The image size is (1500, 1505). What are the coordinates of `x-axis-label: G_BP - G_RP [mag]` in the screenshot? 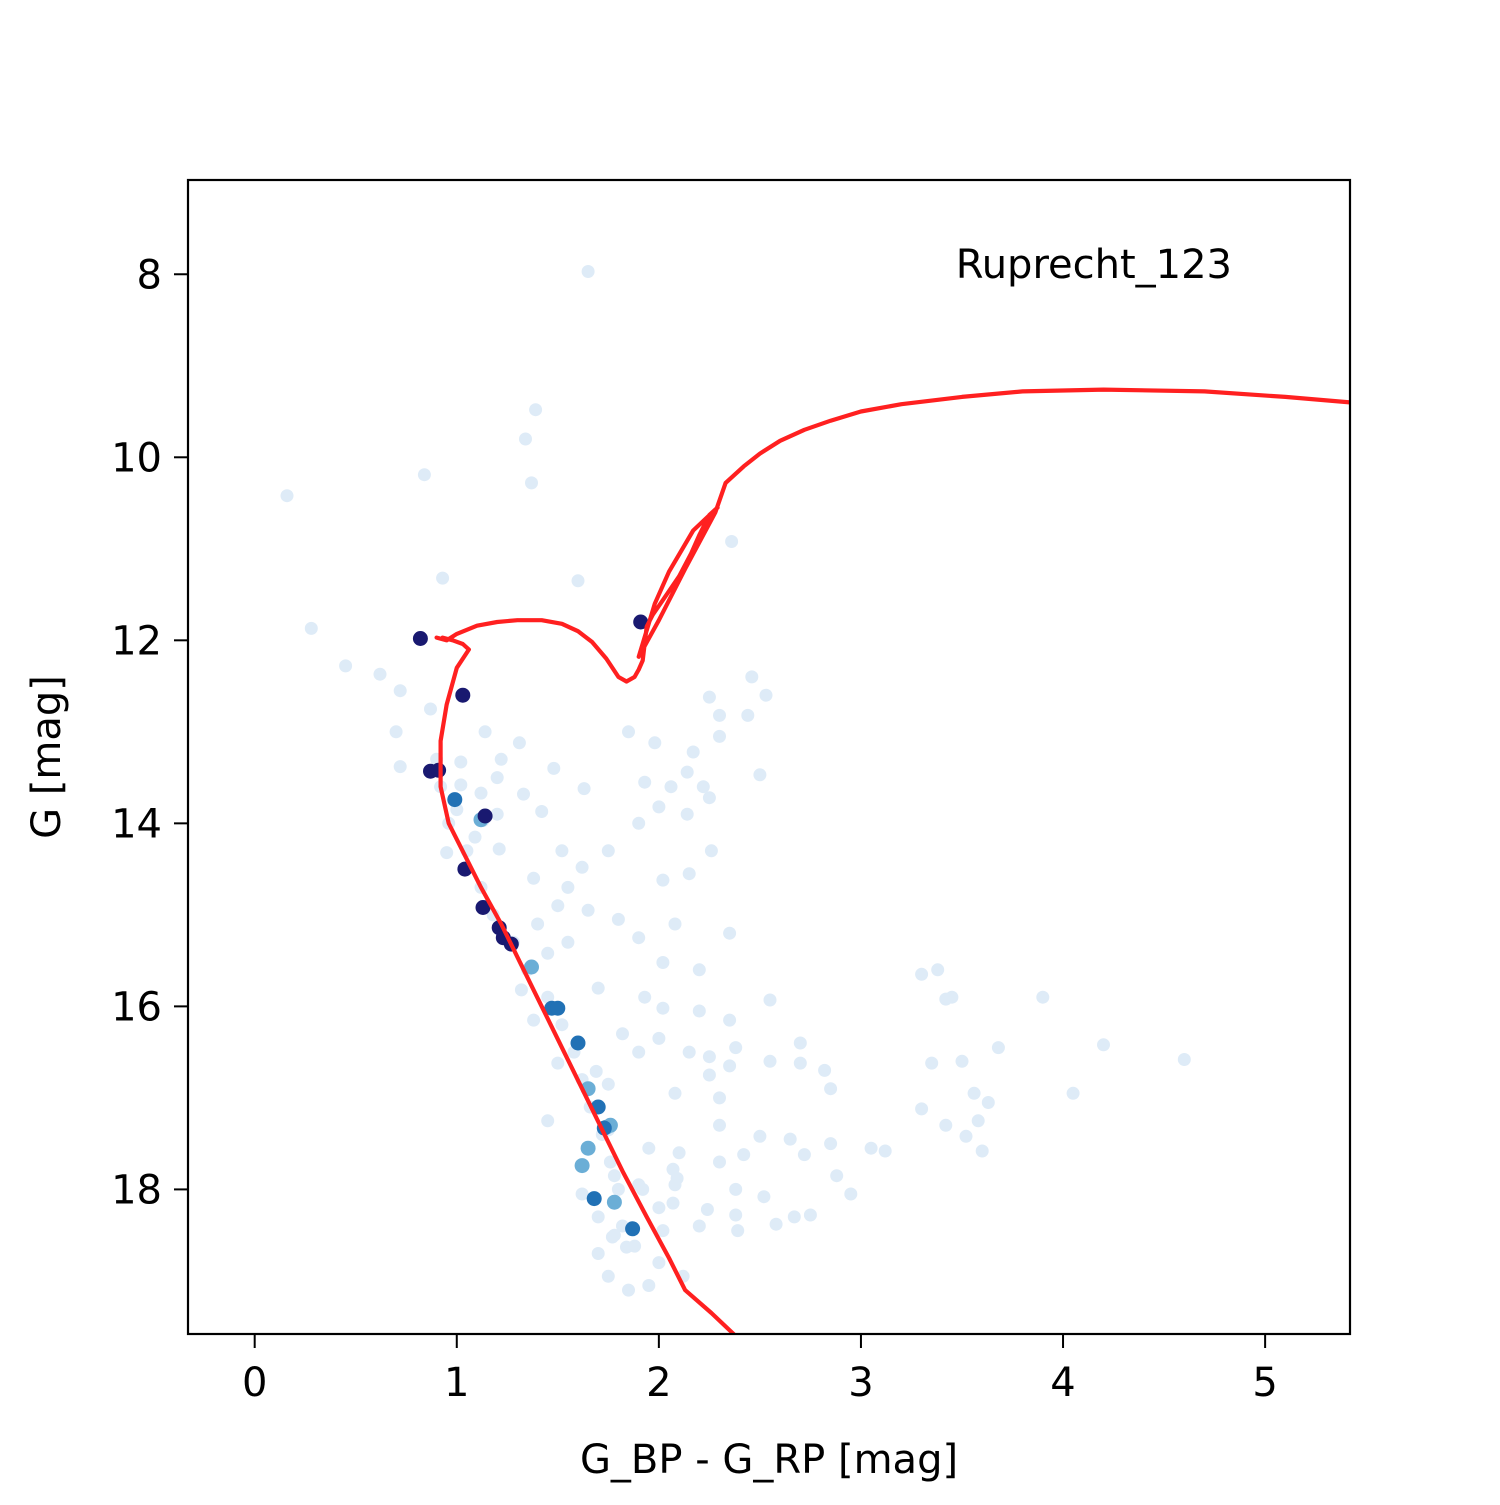 It's located at (769, 1460).